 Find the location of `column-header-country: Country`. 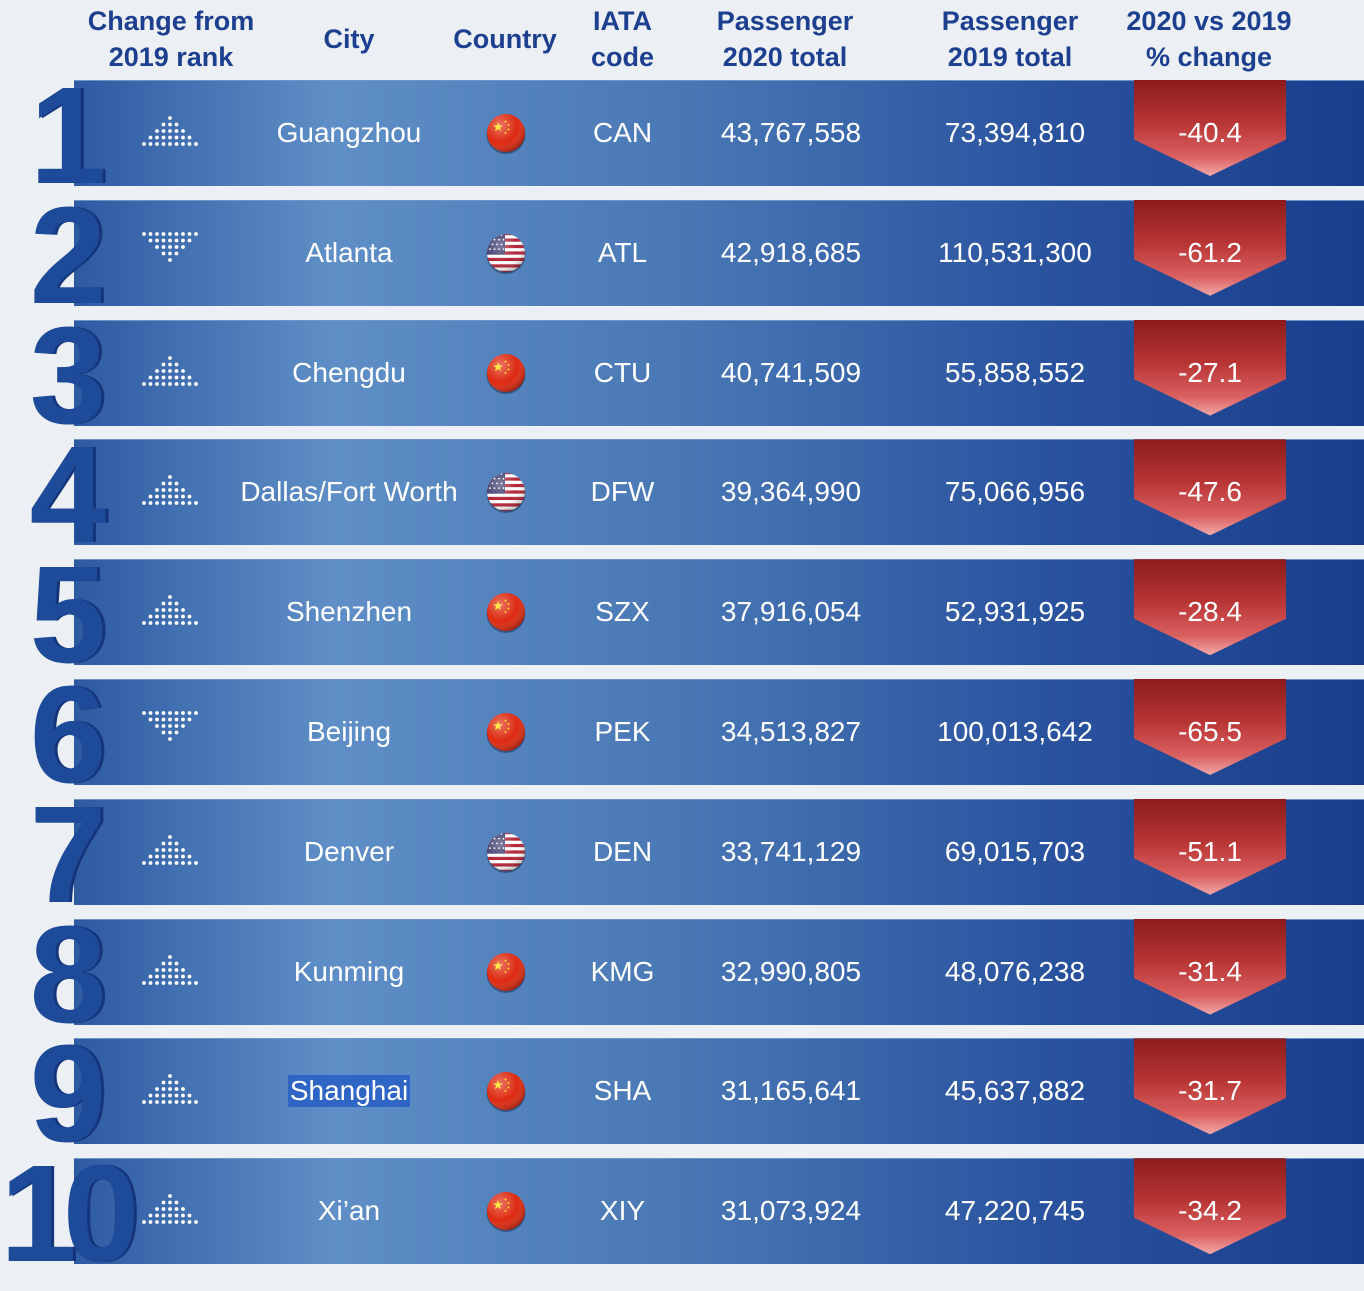

column-header-country: Country is located at coordinates (505, 39).